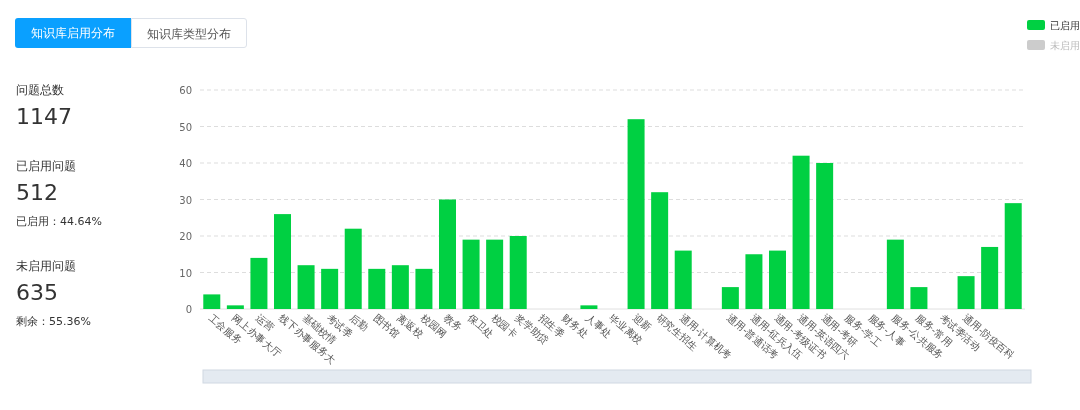  I want to click on text: 635, so click(37, 292).